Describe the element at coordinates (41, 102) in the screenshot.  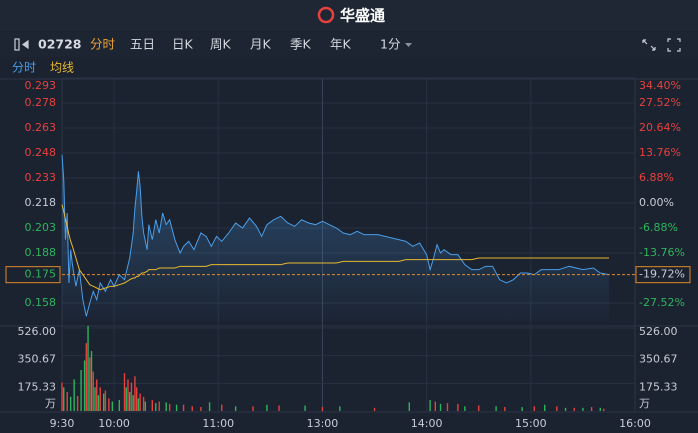
I see `y-tick-label: 0.278` at that location.